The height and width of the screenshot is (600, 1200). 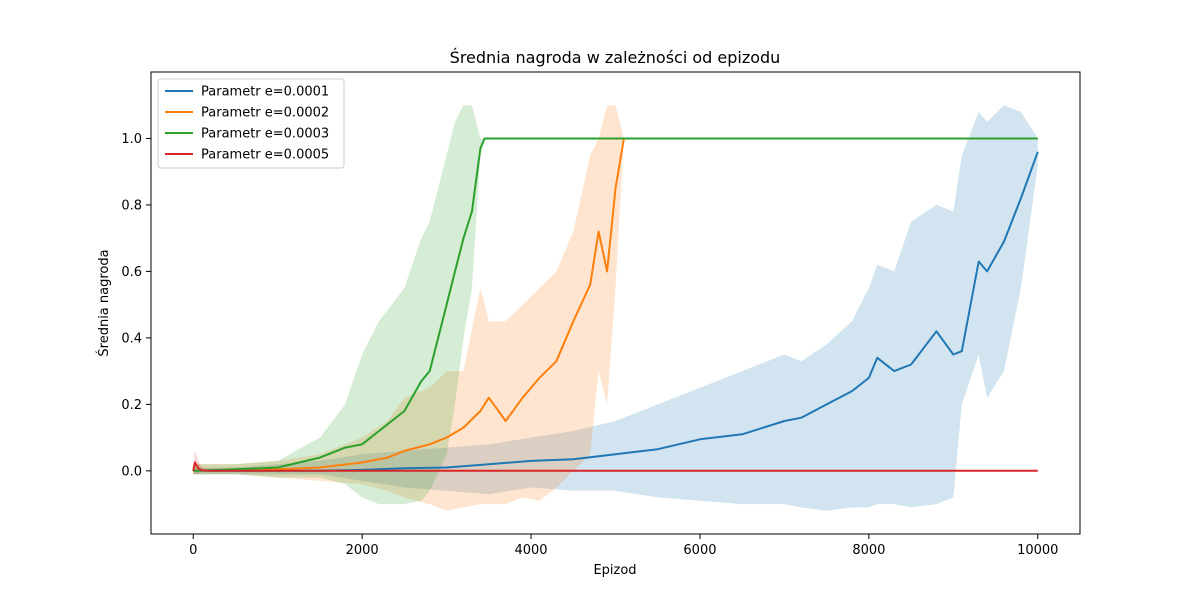 I want to click on y-tick-label: 0.4, so click(x=131, y=338).